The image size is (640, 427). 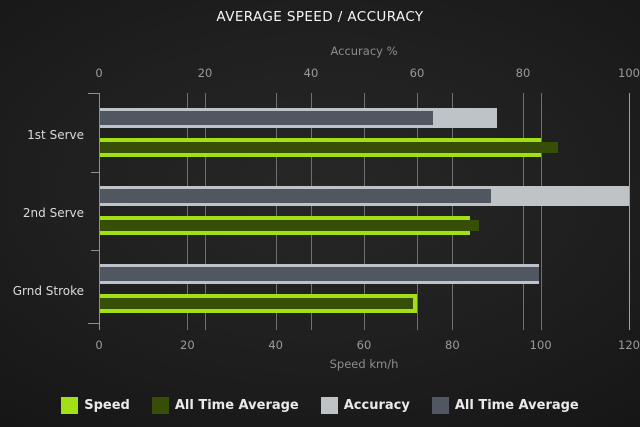 I want to click on top-axis-tick-label: 100, so click(x=629, y=73).